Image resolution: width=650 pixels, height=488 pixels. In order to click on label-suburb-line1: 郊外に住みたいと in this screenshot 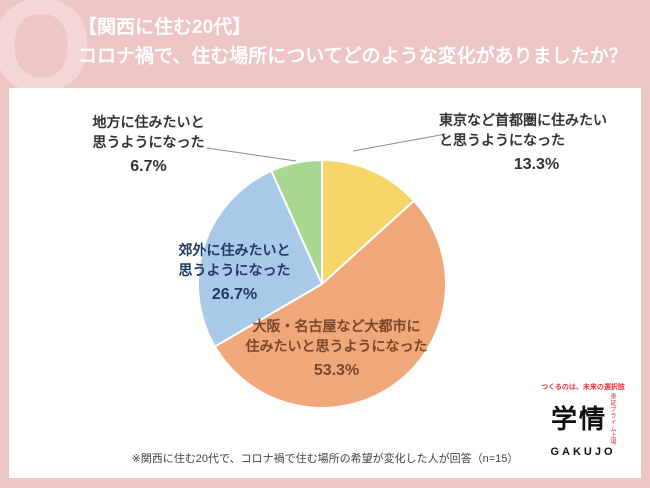, I will do `click(234, 250)`.